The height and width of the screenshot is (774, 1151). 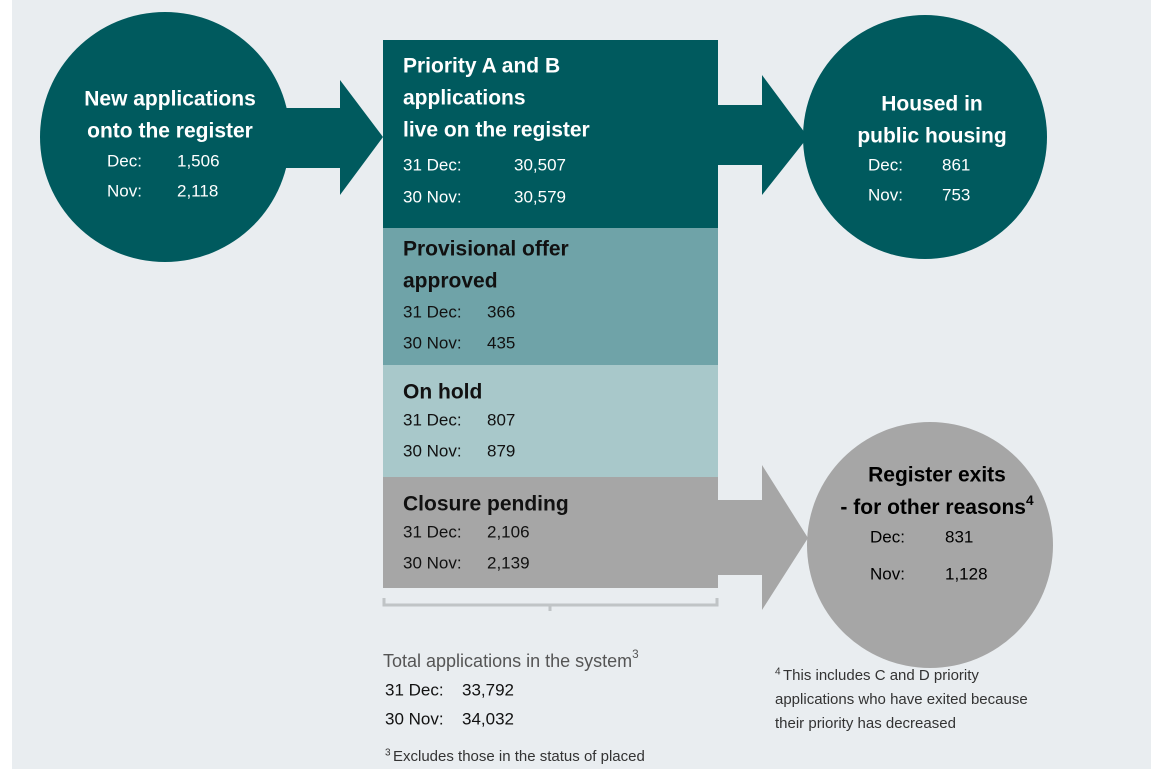 I want to click on footnote-marker: 3, so click(x=388, y=753).